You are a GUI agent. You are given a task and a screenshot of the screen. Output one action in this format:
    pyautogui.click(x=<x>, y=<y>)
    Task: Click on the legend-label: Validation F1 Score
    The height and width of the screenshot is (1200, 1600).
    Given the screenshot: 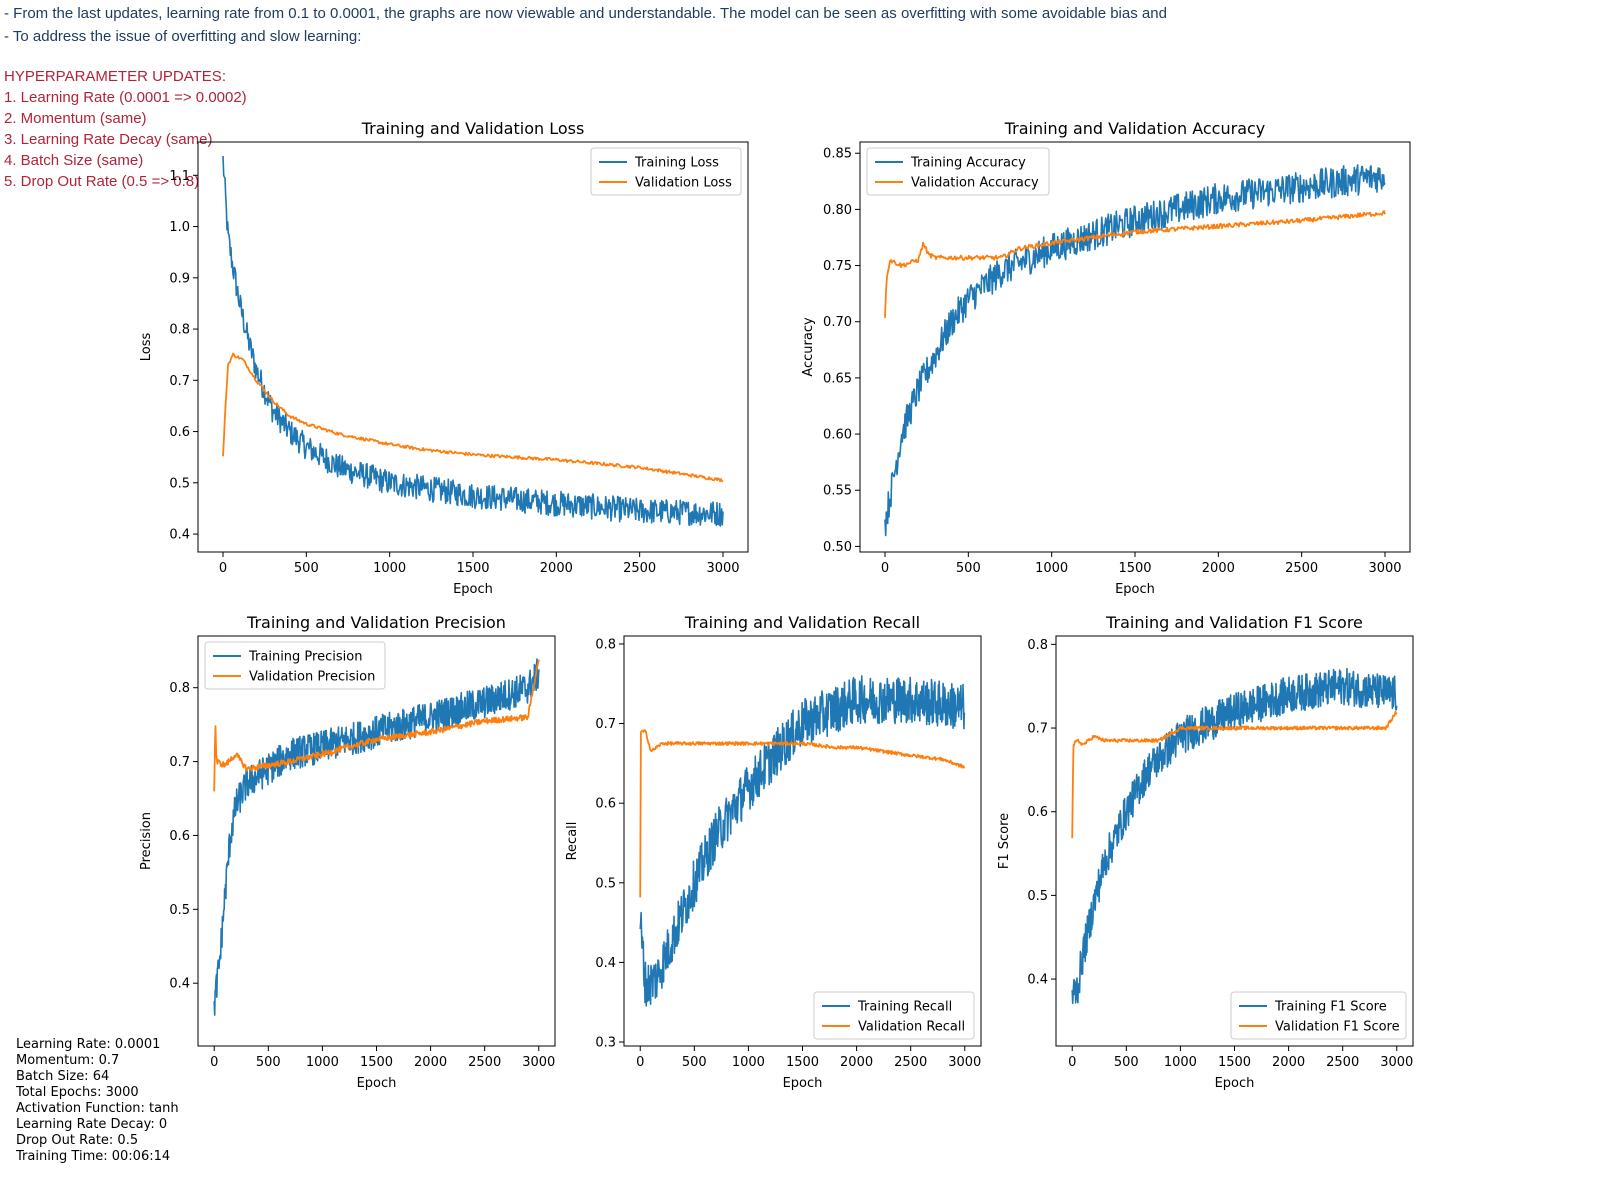 What is the action you would take?
    pyautogui.click(x=1337, y=1027)
    